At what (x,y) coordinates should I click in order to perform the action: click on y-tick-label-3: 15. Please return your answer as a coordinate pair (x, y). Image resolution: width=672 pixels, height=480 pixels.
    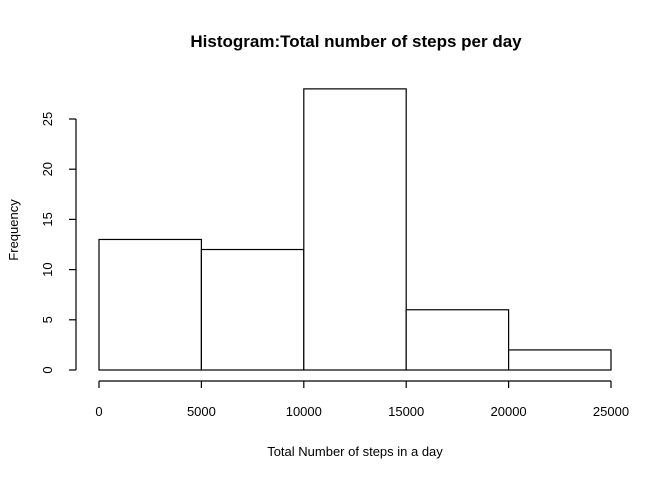
    Looking at the image, I should click on (47, 219).